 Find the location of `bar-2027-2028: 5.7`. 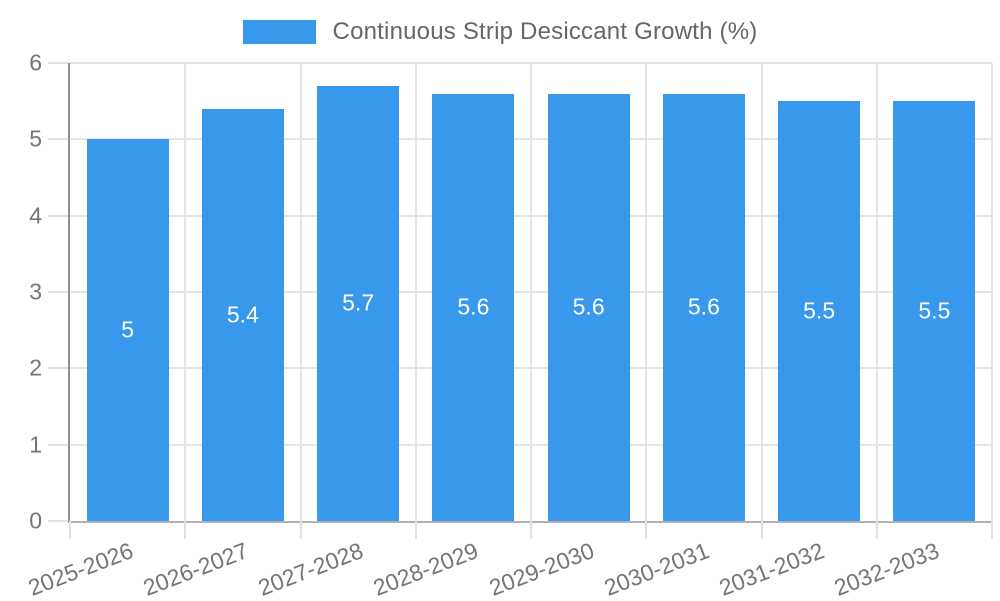

bar-2027-2028: 5.7 is located at coordinates (358, 303).